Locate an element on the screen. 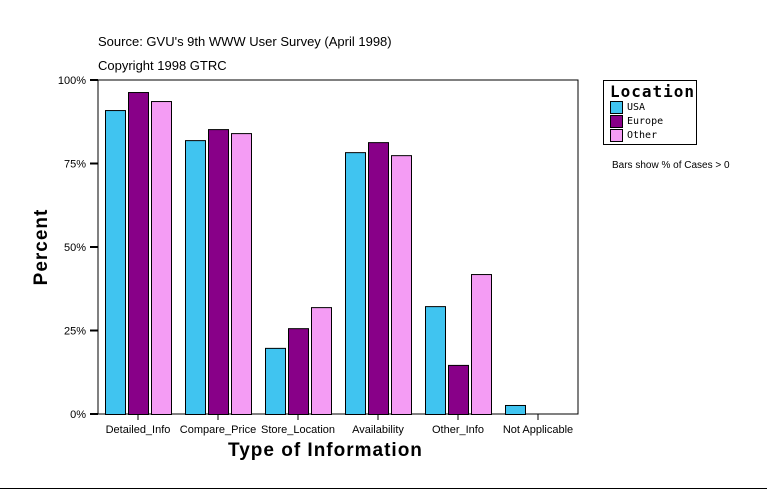 This screenshot has height=500, width=767. x-tick-label: Not Applicable is located at coordinates (538, 430).